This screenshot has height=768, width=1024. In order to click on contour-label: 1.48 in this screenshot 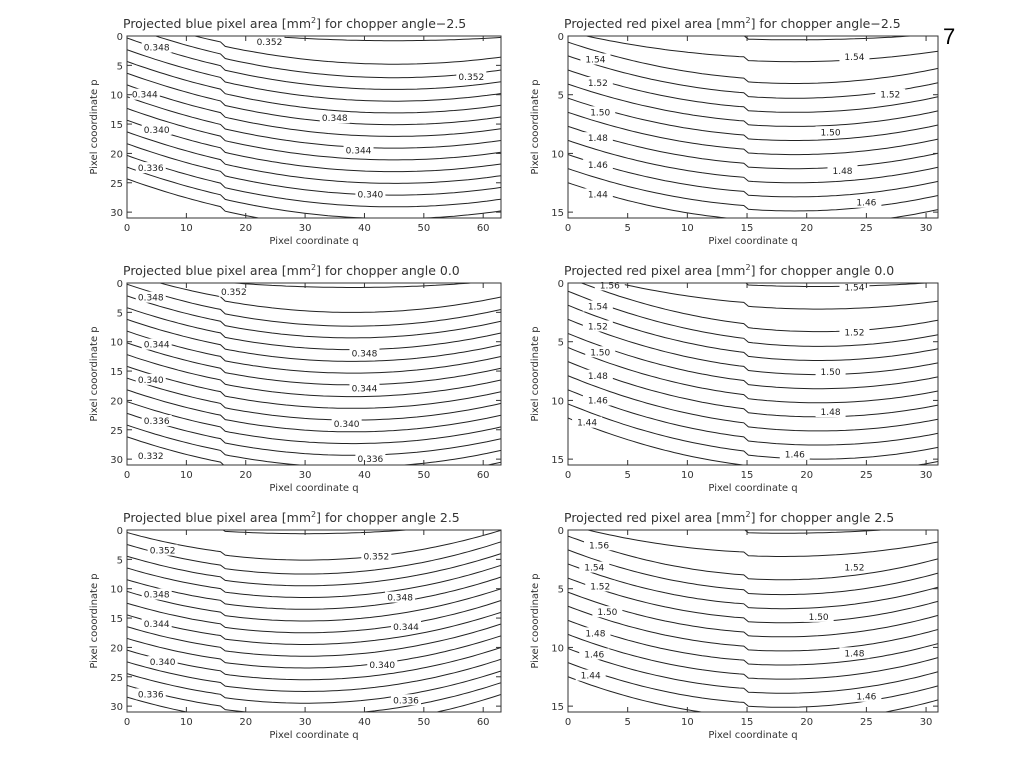, I will do `click(598, 139)`.